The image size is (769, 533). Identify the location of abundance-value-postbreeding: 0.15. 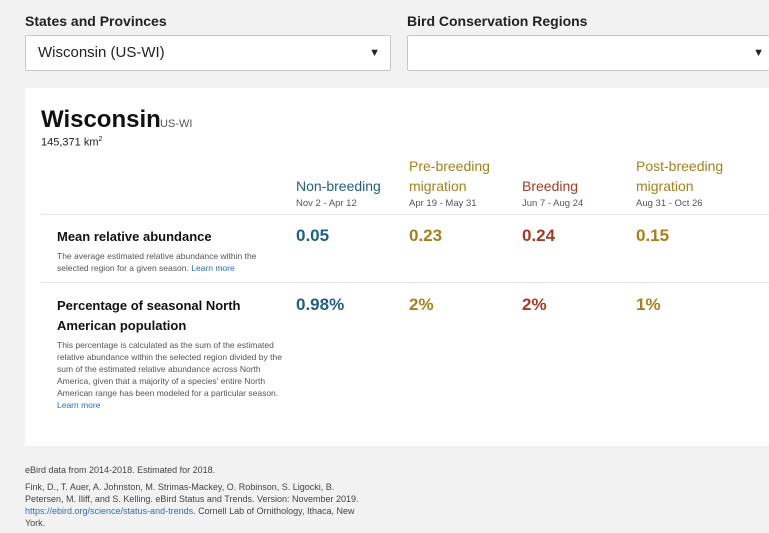
(653, 235).